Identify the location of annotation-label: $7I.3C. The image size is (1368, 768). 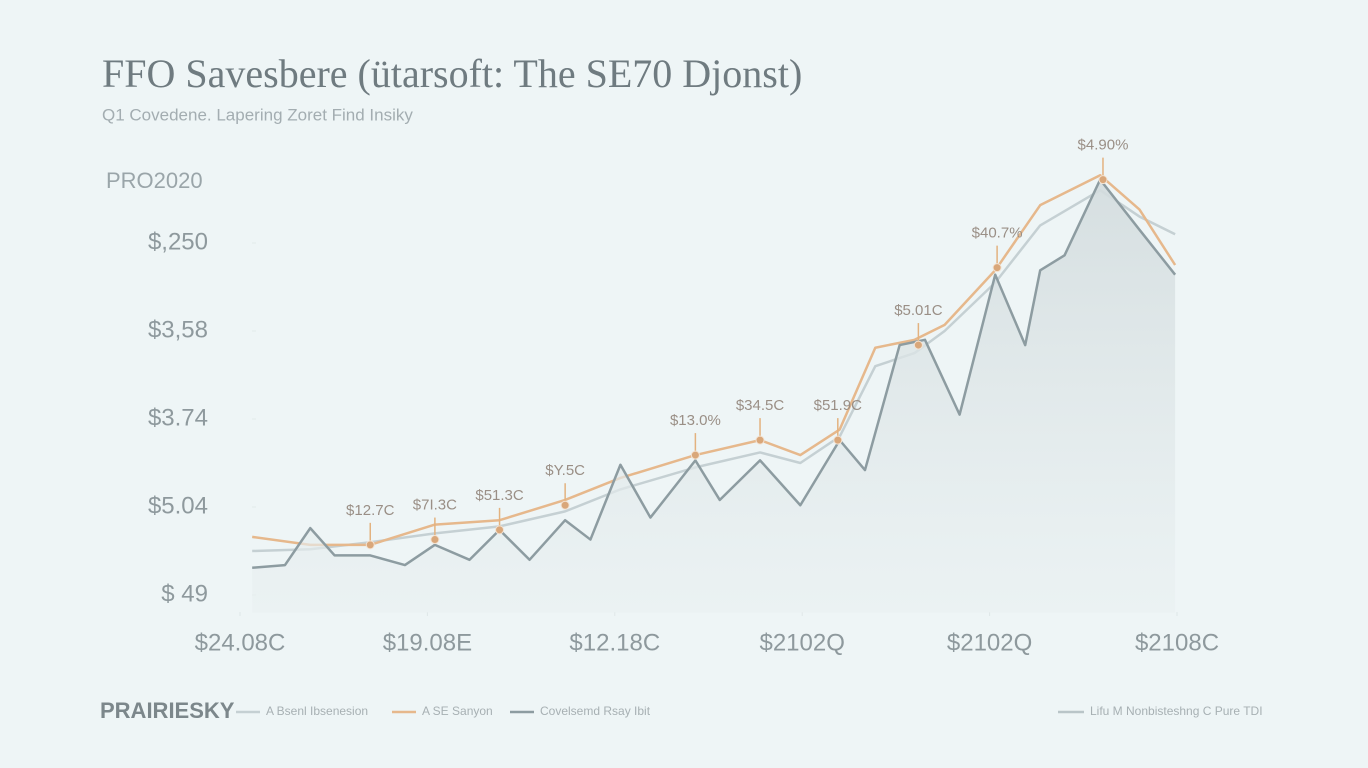
(435, 505).